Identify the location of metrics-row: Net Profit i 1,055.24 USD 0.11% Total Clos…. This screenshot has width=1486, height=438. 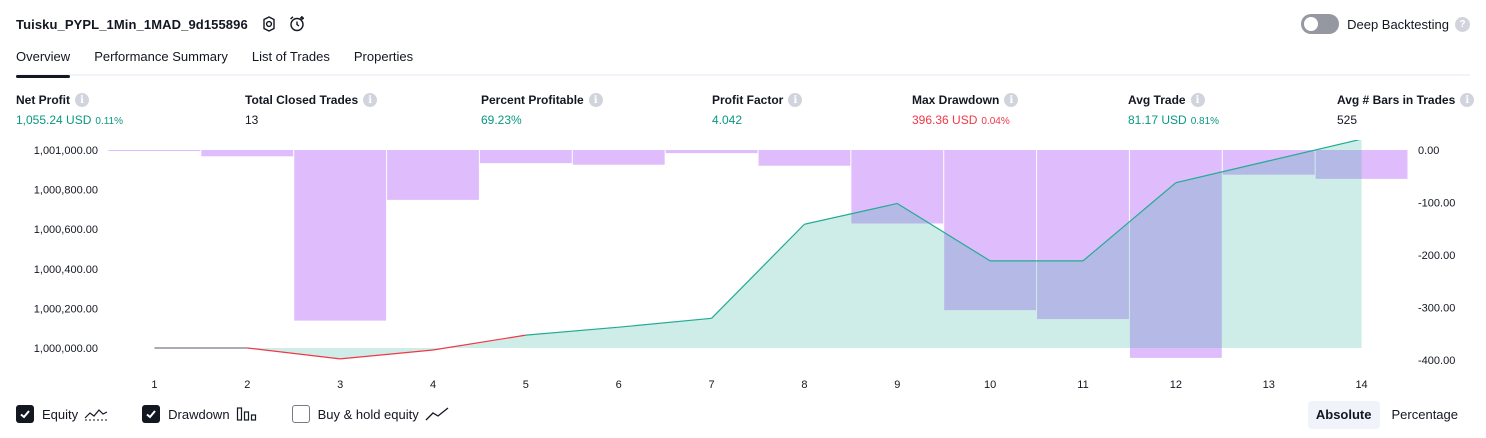
(745, 113).